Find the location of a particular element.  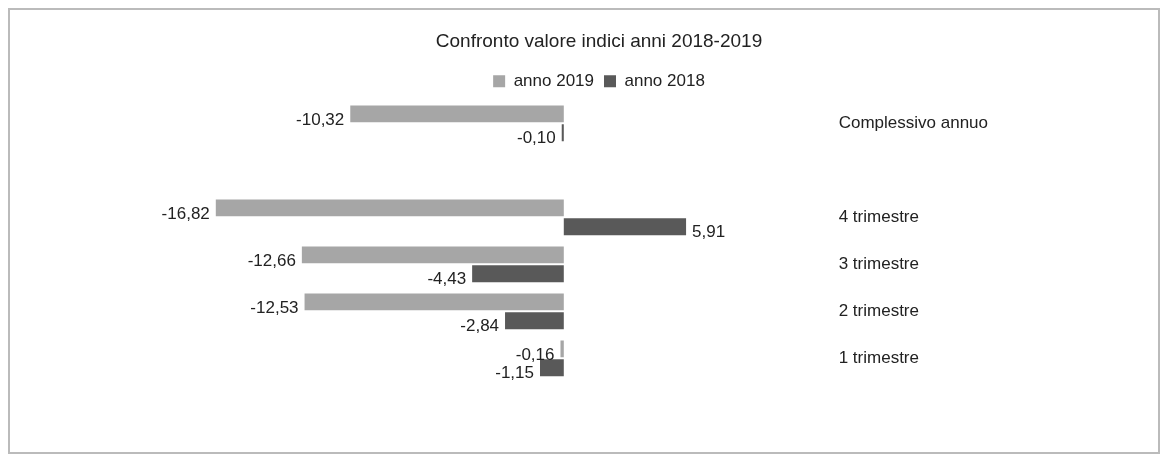

data-label: -12,66 is located at coordinates (271, 260).